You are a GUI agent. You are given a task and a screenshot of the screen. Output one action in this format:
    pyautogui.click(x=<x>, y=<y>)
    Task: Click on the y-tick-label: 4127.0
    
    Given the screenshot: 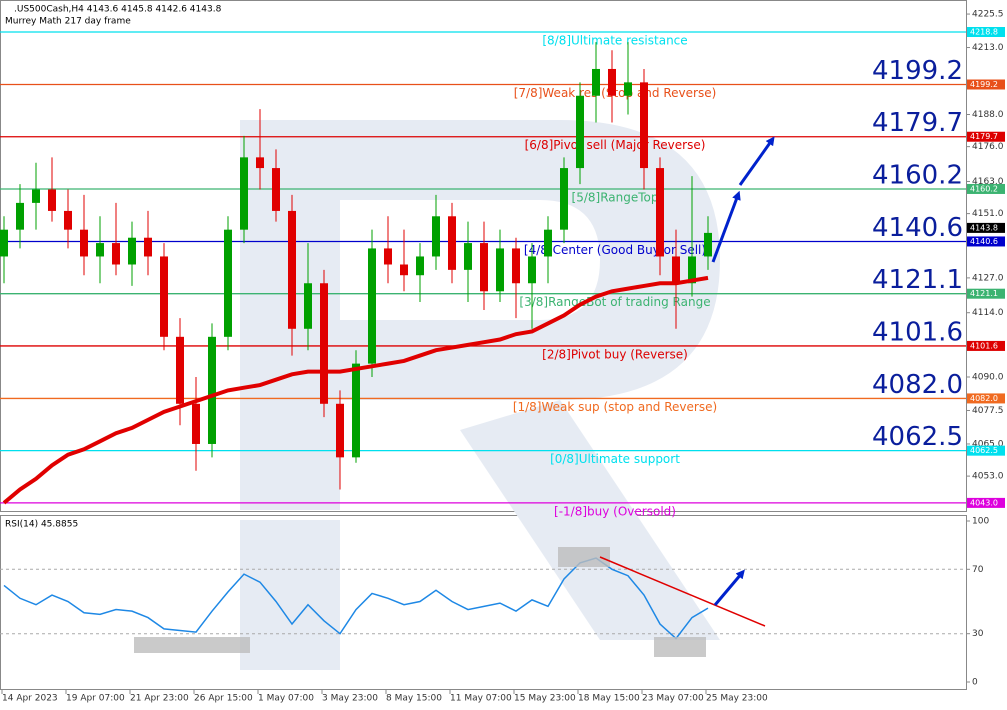 What is the action you would take?
    pyautogui.click(x=988, y=278)
    